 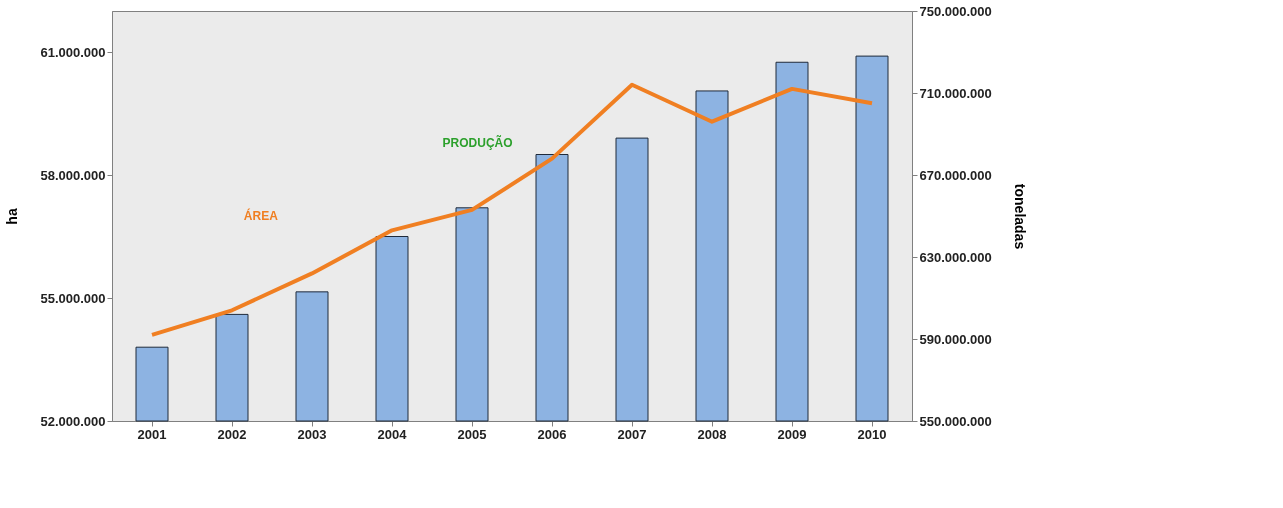 What do you see at coordinates (472, 434) in the screenshot?
I see `x-tick-label: 2005` at bounding box center [472, 434].